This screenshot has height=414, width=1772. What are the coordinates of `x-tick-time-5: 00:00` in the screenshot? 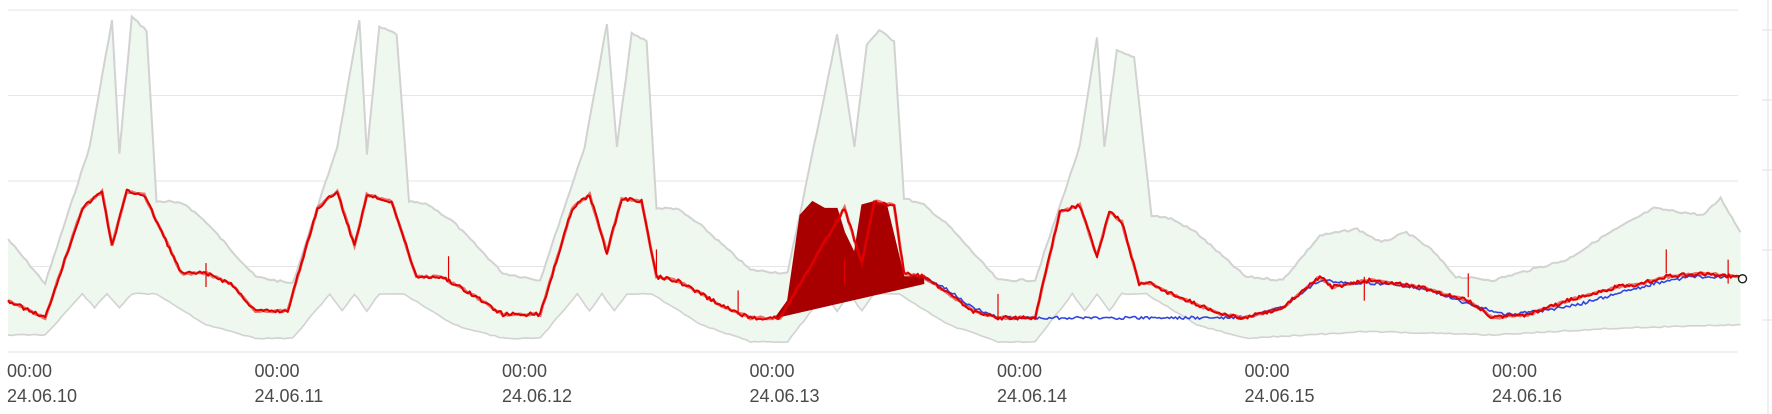 It's located at (1267, 371).